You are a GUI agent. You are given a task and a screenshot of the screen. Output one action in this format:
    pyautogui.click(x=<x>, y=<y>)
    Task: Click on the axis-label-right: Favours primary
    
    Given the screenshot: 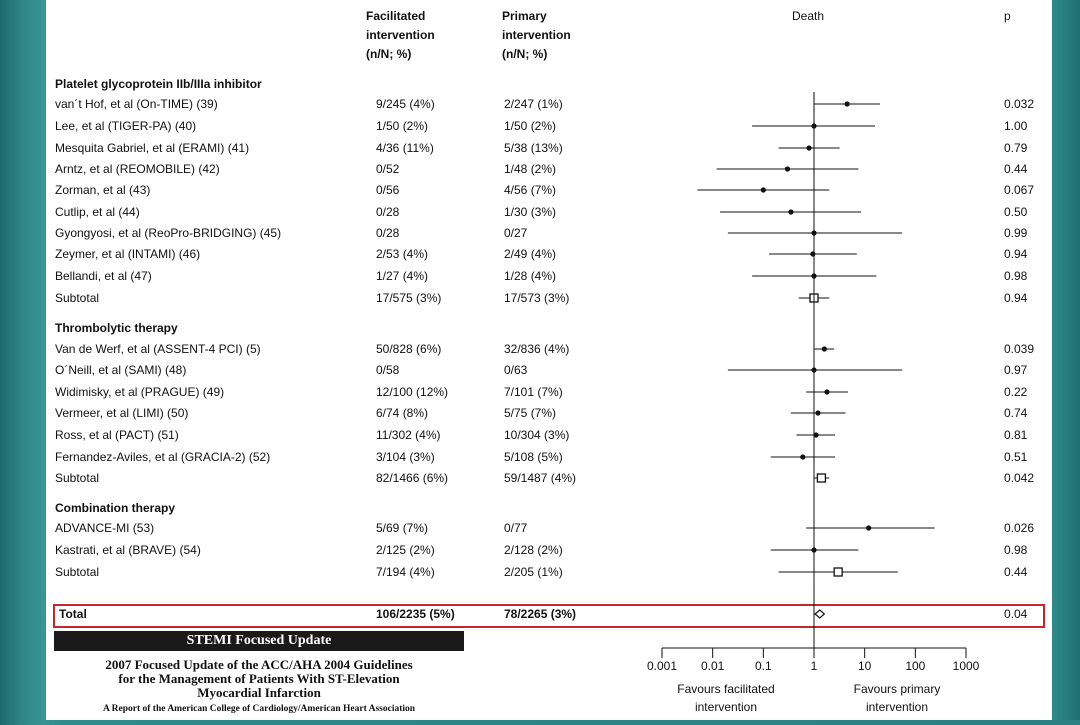 What is the action you would take?
    pyautogui.click(x=897, y=689)
    